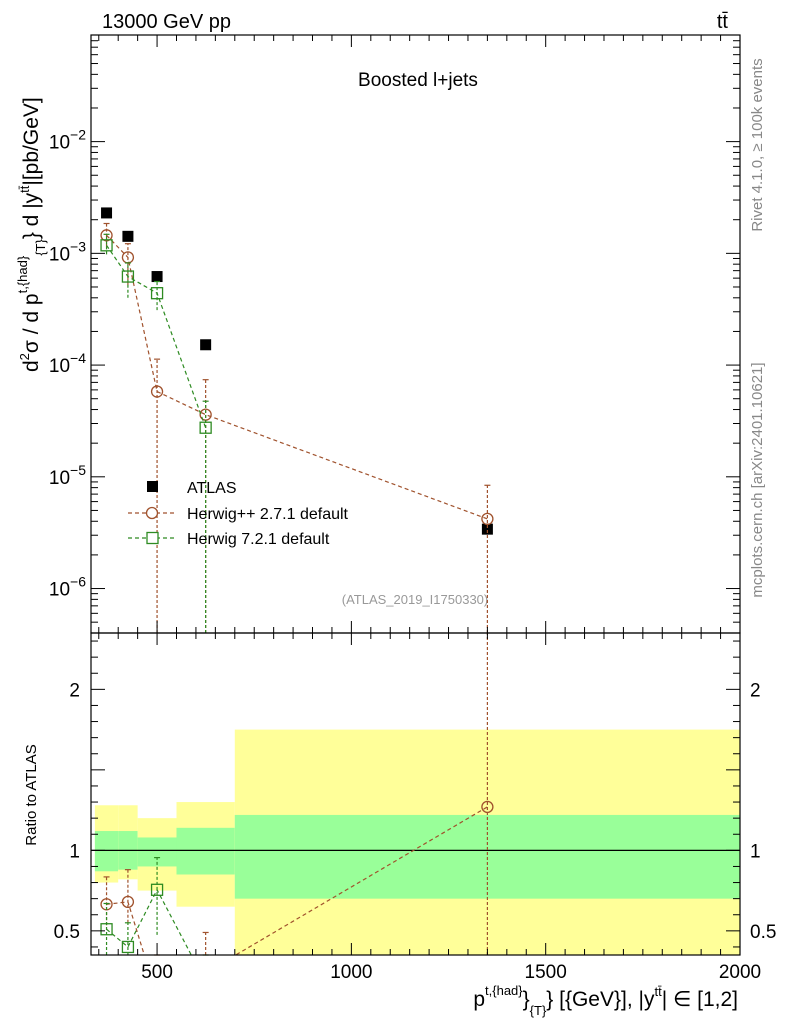 This screenshot has height=1024, width=786. Describe the element at coordinates (67, 140) in the screenshot. I see `y-tick-label: 10⁻²` at that location.